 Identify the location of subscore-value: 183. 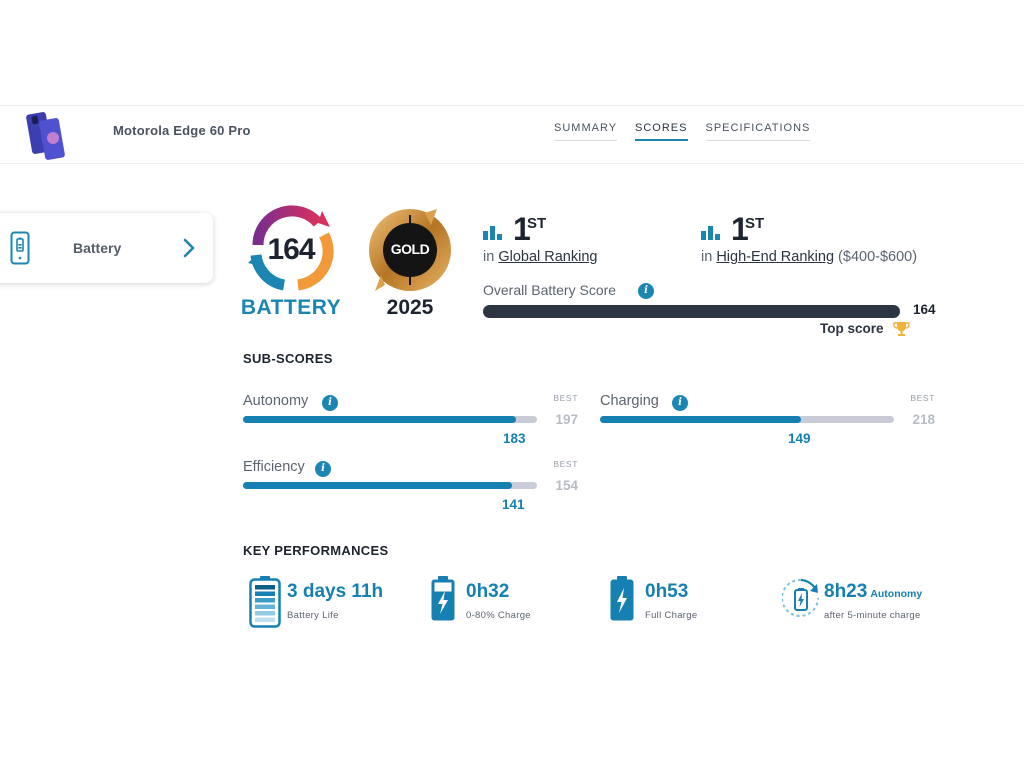
(514, 438).